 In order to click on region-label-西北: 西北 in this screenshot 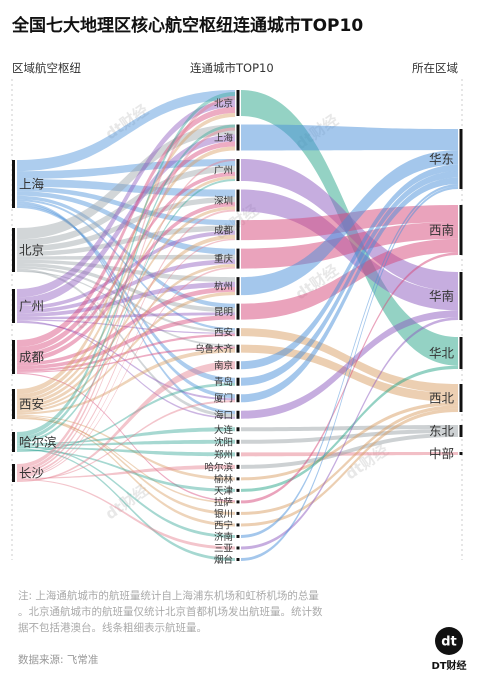, I will do `click(442, 398)`.